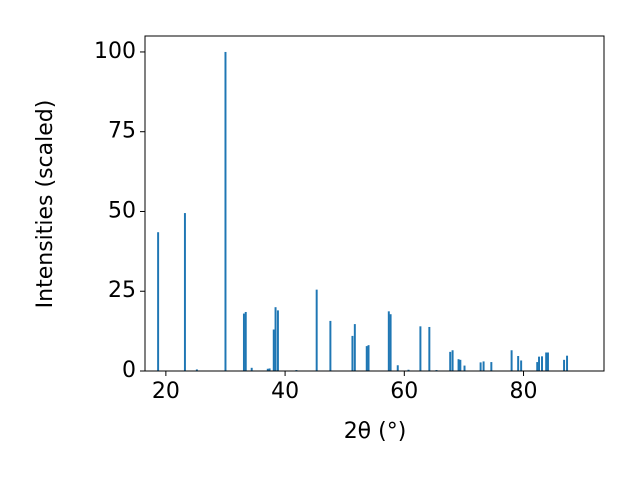  What do you see at coordinates (375, 431) in the screenshot?
I see `x-axis-label: 2θ (°)` at bounding box center [375, 431].